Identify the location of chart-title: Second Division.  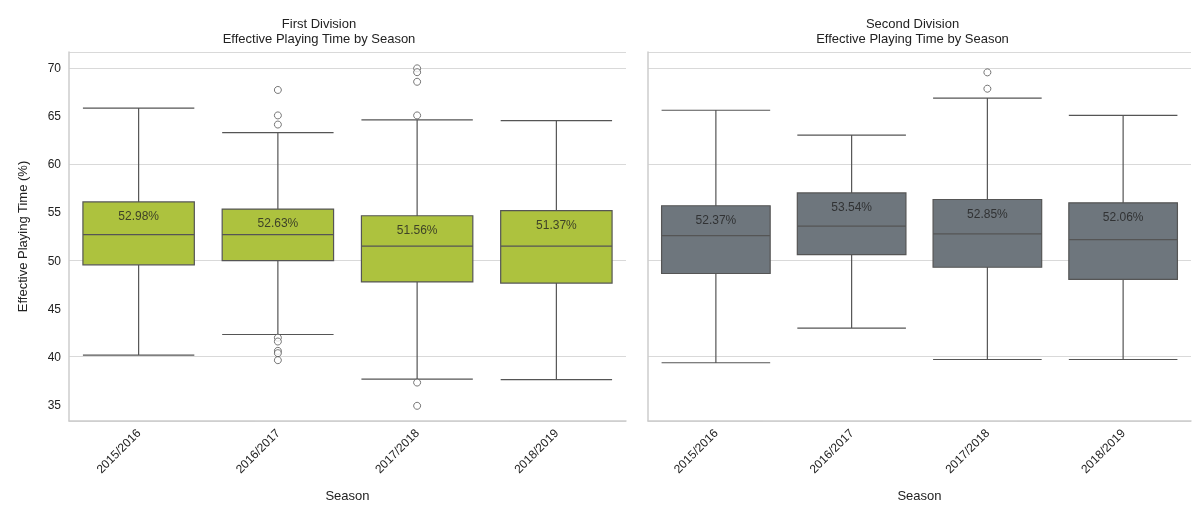
(912, 23).